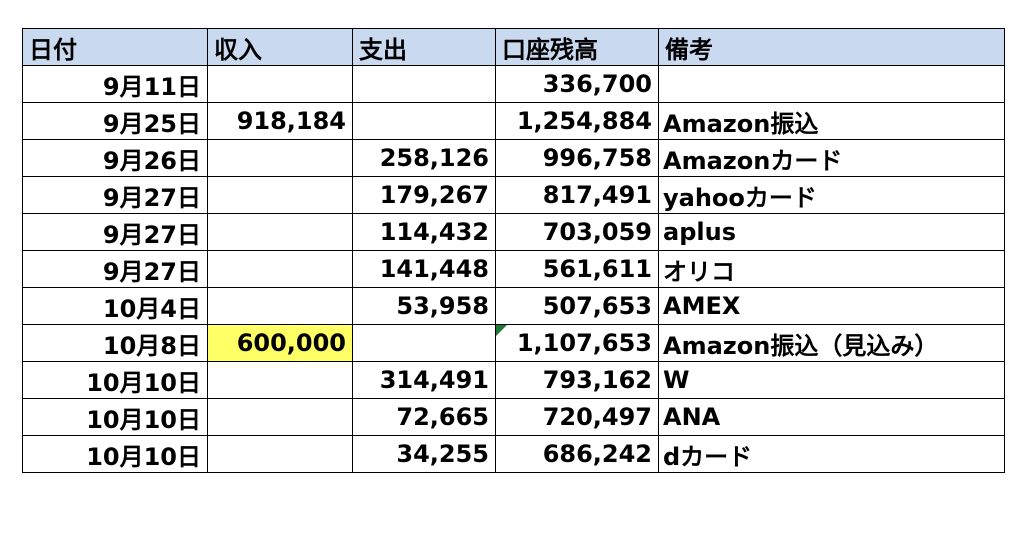 This screenshot has width=1024, height=543. I want to click on income-cell: 600,000, so click(280, 343).